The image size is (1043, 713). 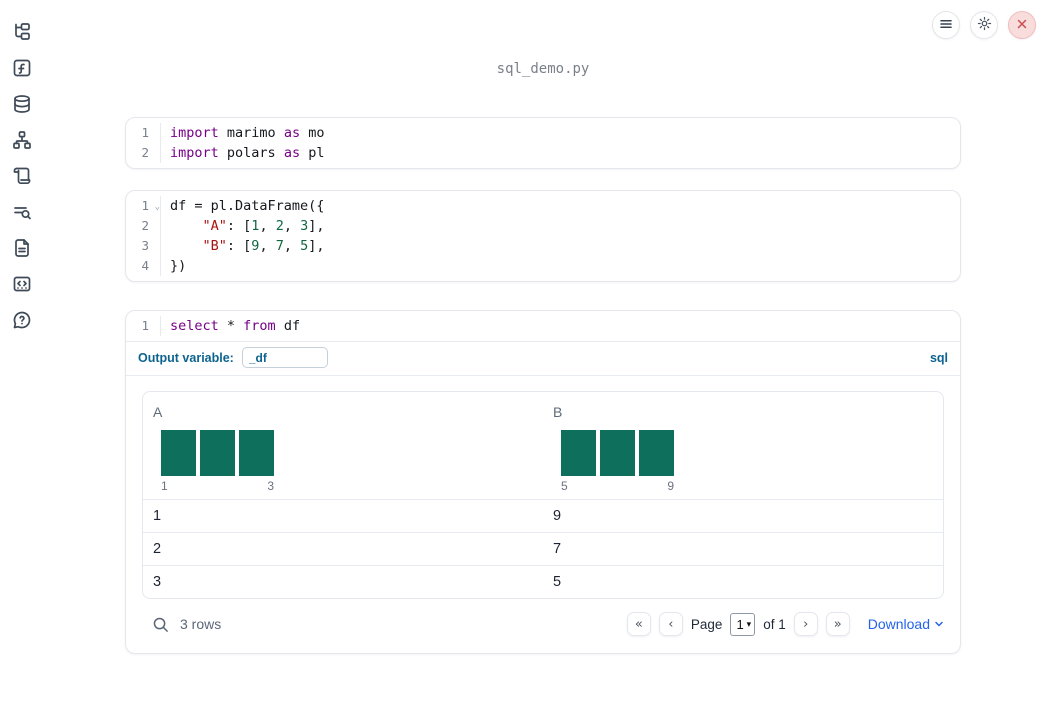 What do you see at coordinates (263, 226) in the screenshot?
I see `code-line: "A": [1, 2, 3],` at bounding box center [263, 226].